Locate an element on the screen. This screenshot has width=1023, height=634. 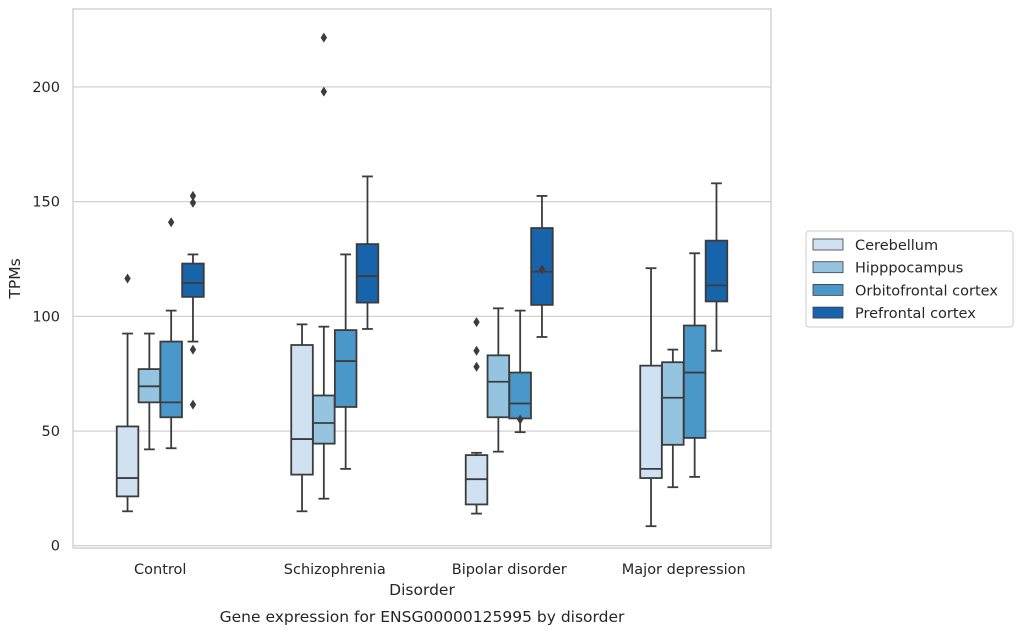
y-tick-label: 0 is located at coordinates (55, 547).